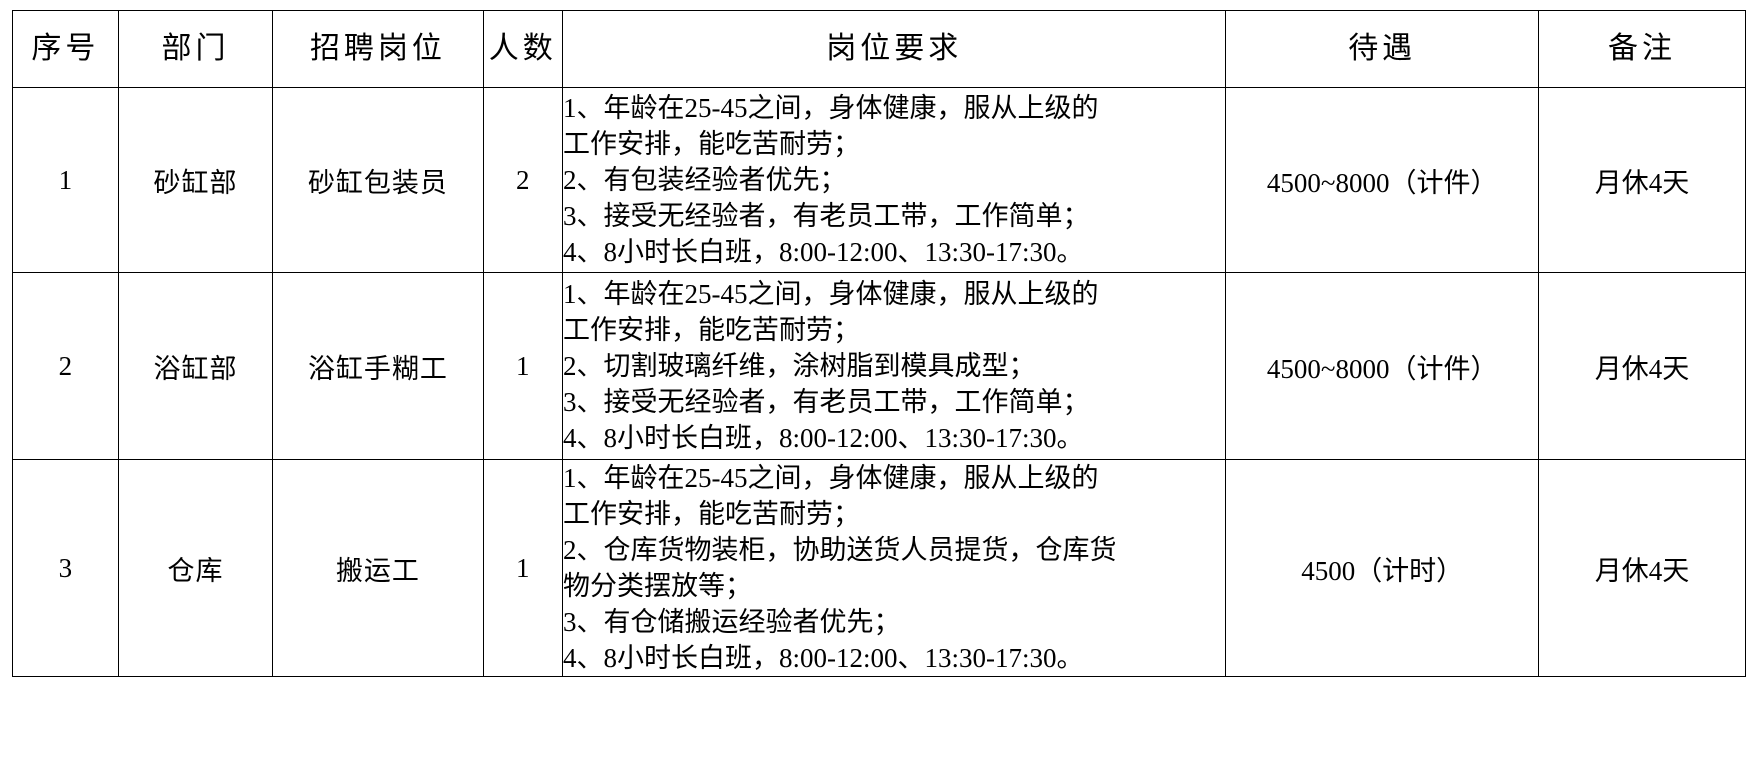 The width and height of the screenshot is (1758, 758). What do you see at coordinates (799, 366) in the screenshot?
I see `requirement-line: 2、切割玻璃纤维，涂树脂到模具成型；` at bounding box center [799, 366].